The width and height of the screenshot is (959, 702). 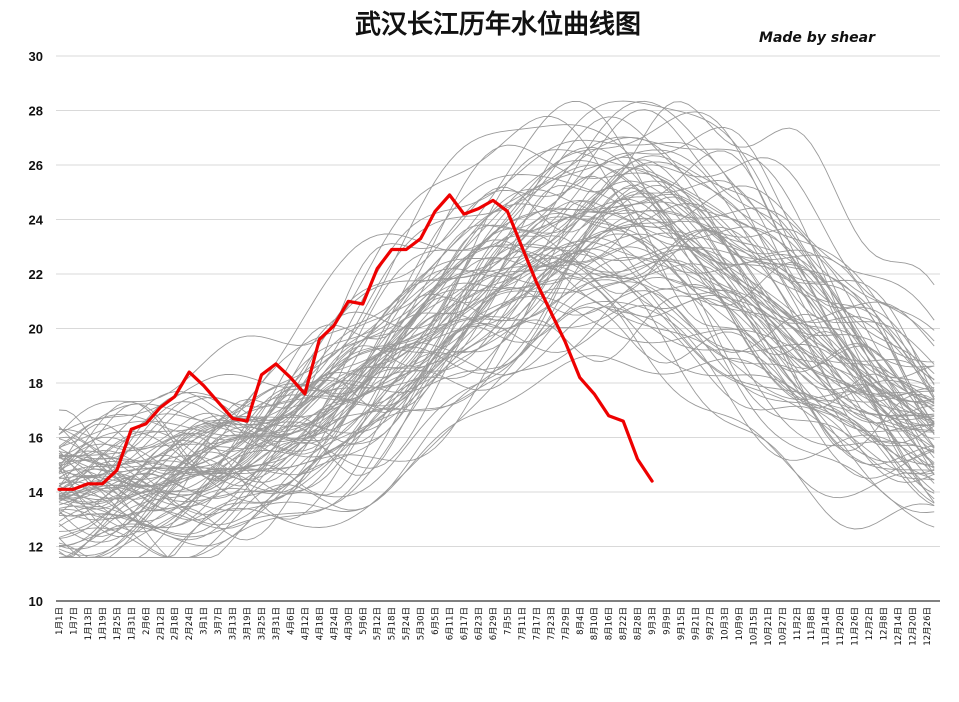 I want to click on x-tick-label: 3月19日, so click(x=248, y=623).